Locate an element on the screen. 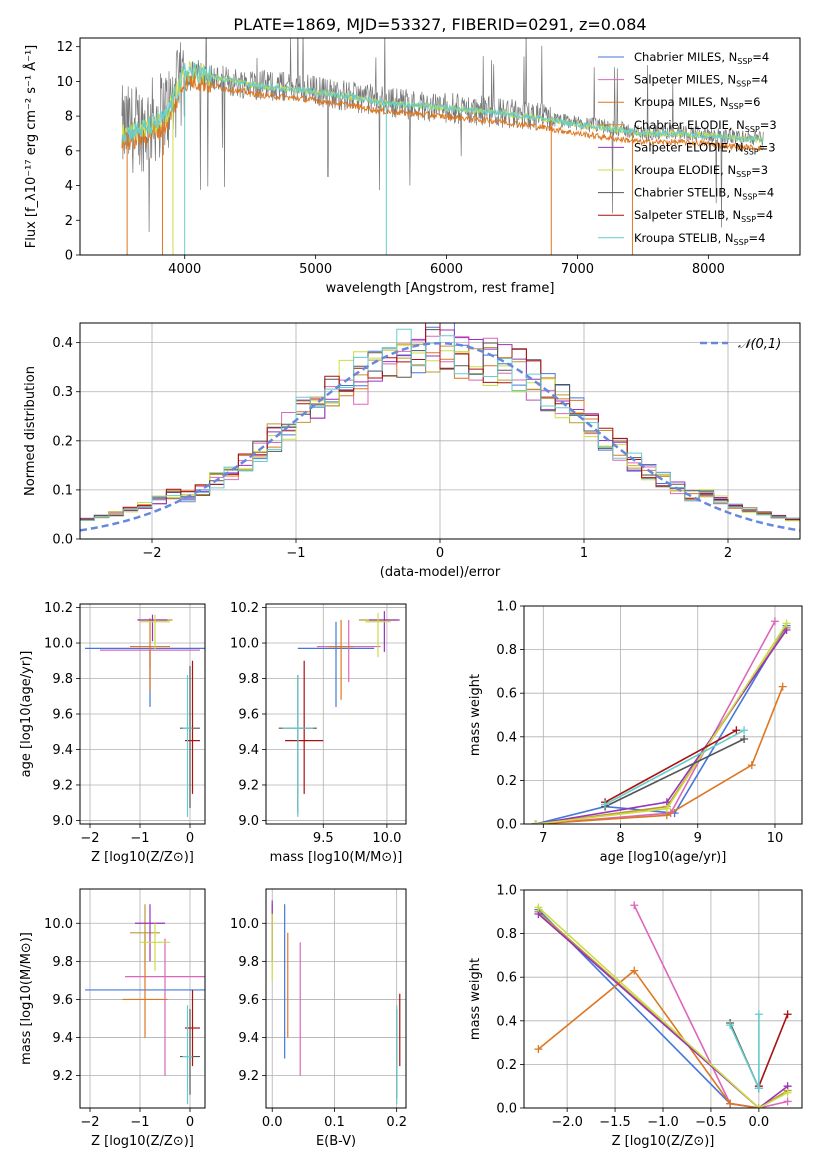 This screenshot has width=819, height=1170. series-point-chabrier_stelib is located at coordinates (744, 738).